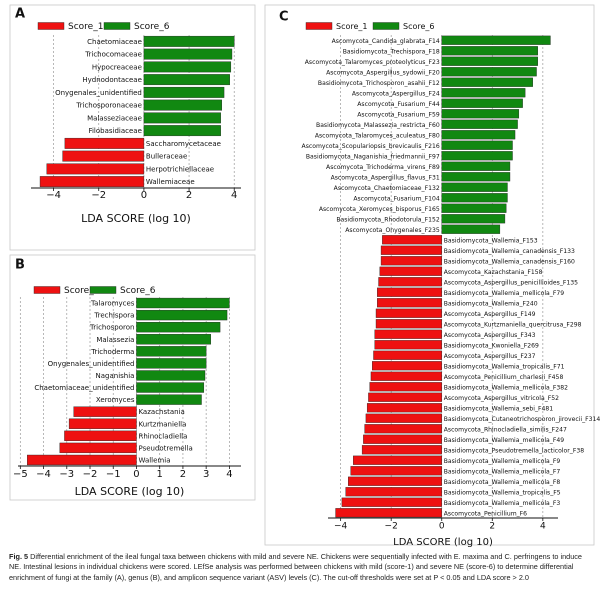 The width and height of the screenshot is (600, 610). I want to click on panel-b-x-tick-label: −2, so click(90, 474).